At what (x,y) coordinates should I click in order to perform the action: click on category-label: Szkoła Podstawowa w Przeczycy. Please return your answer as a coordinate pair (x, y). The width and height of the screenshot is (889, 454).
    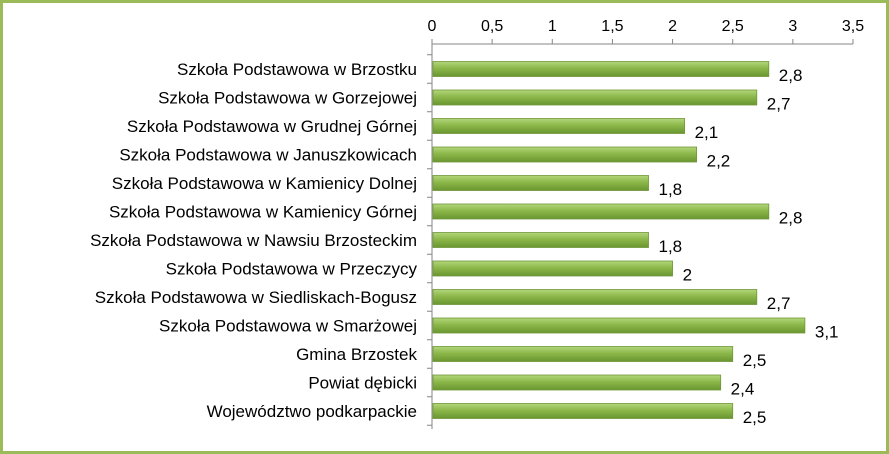
    Looking at the image, I should click on (292, 269).